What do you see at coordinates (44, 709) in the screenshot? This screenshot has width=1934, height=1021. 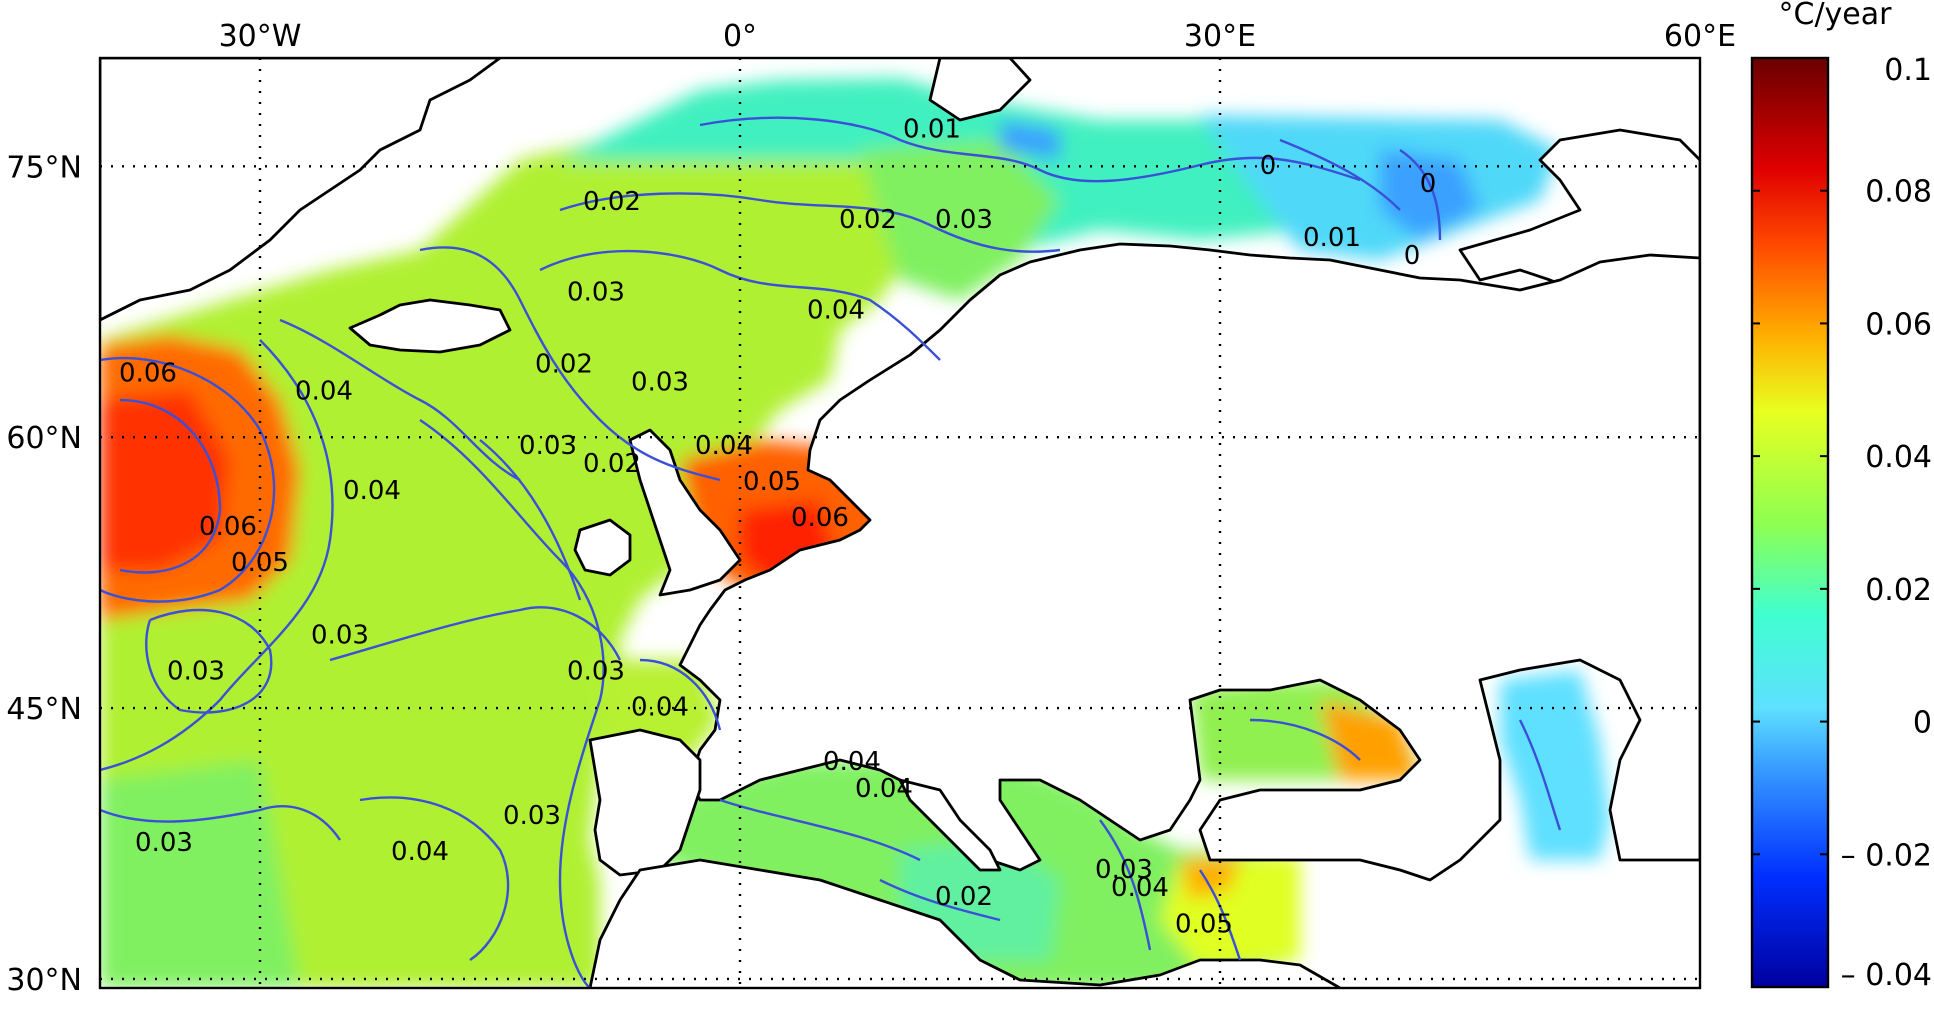 I see `lat-tick-label: 45°N` at bounding box center [44, 709].